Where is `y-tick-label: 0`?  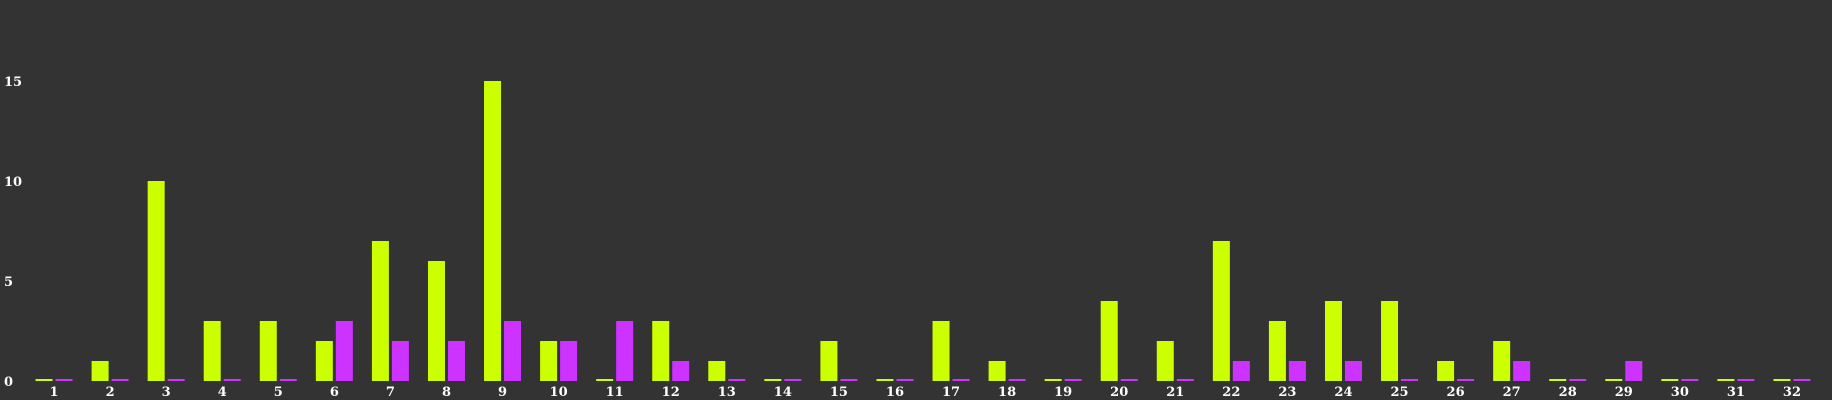 y-tick-label: 0 is located at coordinates (8, 382).